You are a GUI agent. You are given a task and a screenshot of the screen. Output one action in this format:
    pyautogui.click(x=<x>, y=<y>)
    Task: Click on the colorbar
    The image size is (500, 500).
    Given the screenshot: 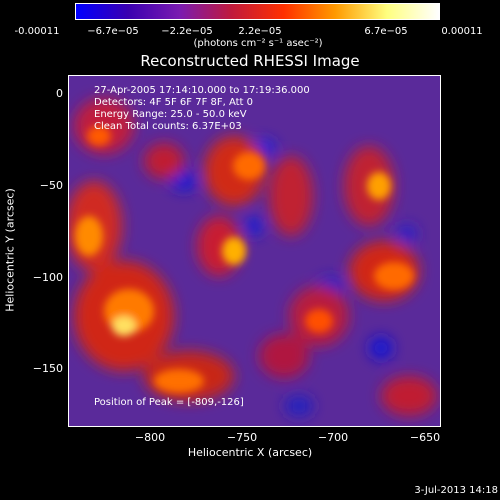 What is the action you would take?
    pyautogui.click(x=257, y=11)
    